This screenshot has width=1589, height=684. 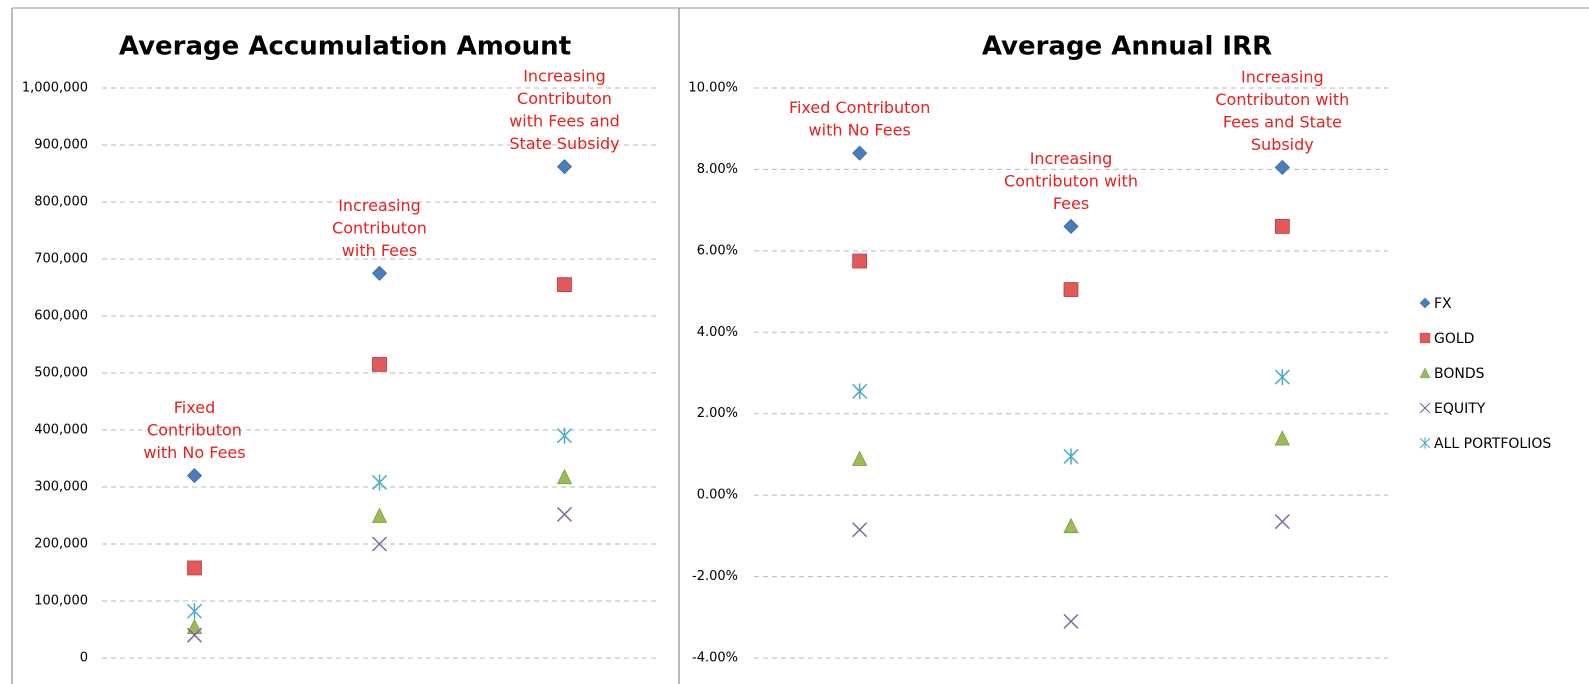 What do you see at coordinates (84, 658) in the screenshot?
I see `y-tick-label: 0` at bounding box center [84, 658].